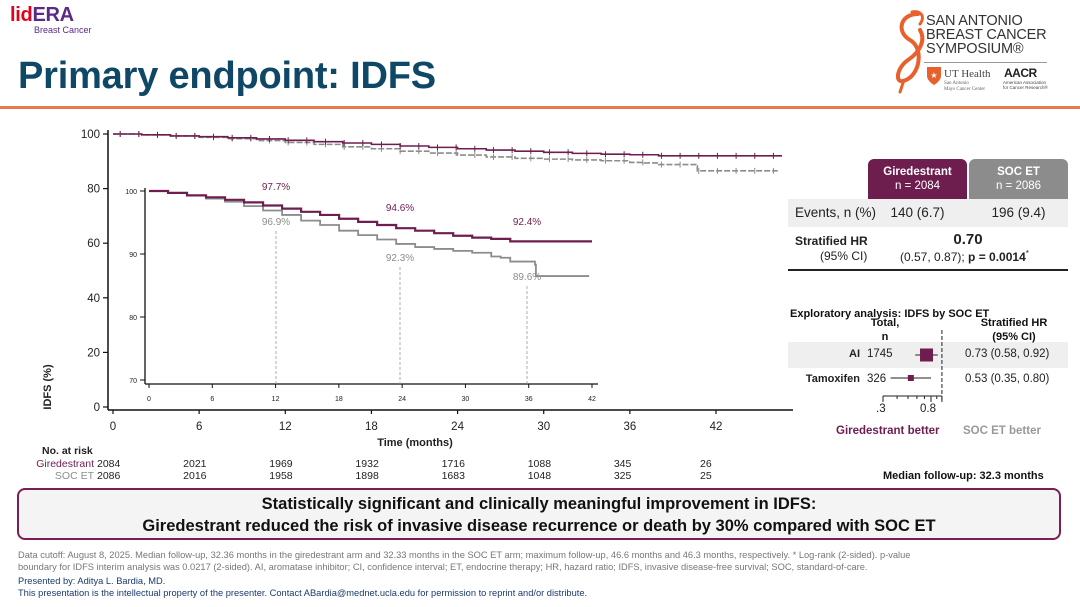  Describe the element at coordinates (371, 427) in the screenshot. I see `main-x-tick-label: 18` at that location.